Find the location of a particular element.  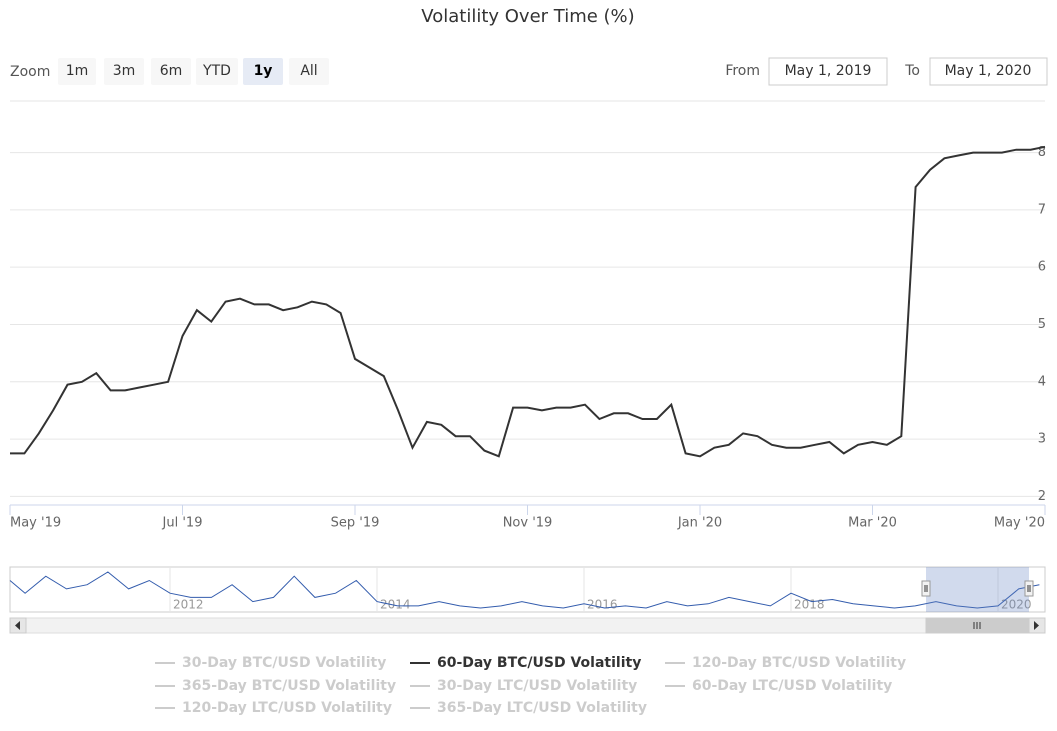

navigator-label: 2018 is located at coordinates (809, 605).